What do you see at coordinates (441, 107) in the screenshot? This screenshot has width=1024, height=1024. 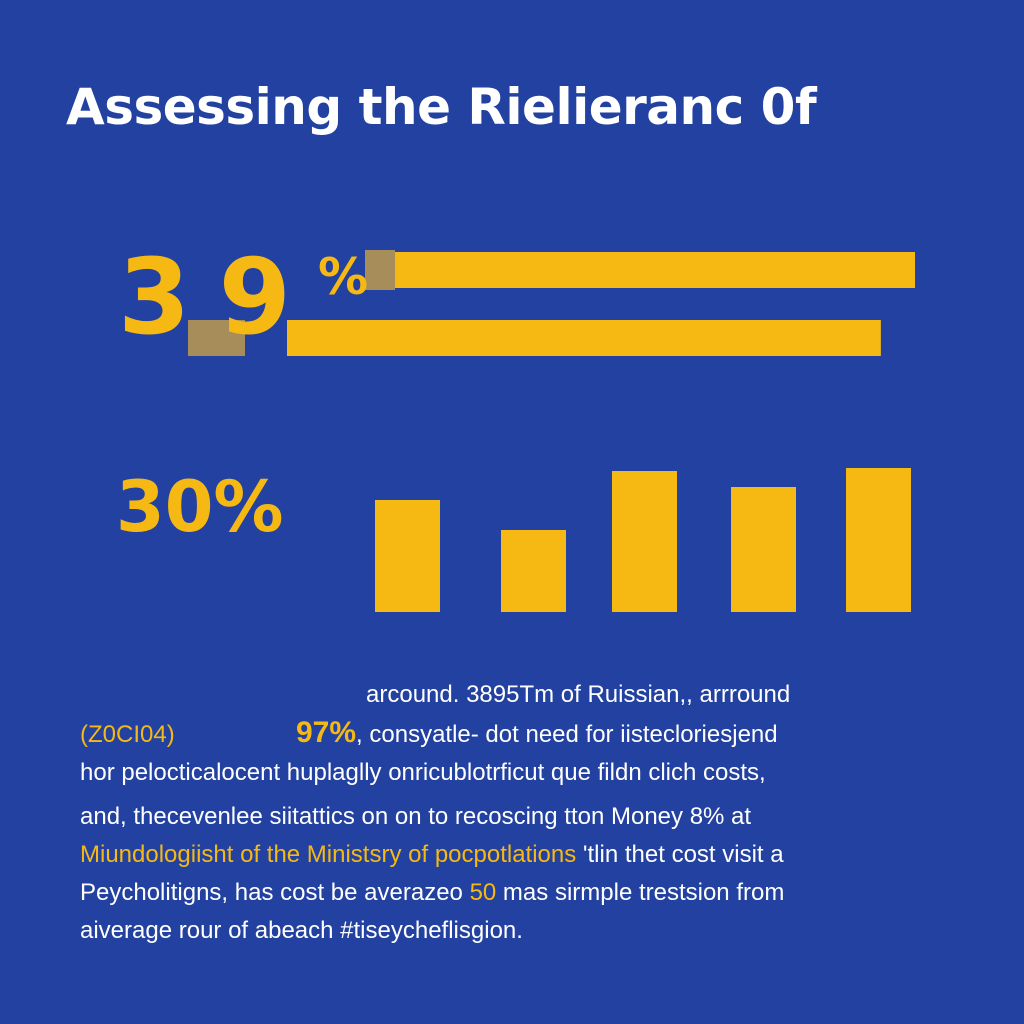 I see `page-title: Assessing the Rielieranc 0f` at bounding box center [441, 107].